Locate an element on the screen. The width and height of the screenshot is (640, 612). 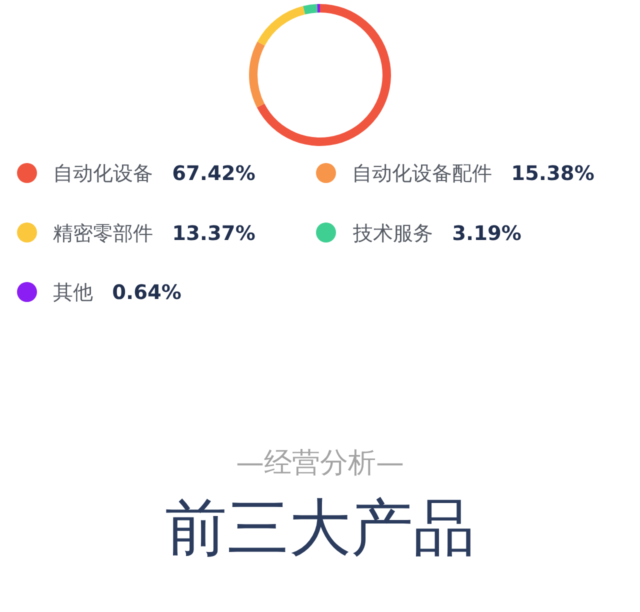
legend-label: 自动化设备配件 is located at coordinates (422, 173).